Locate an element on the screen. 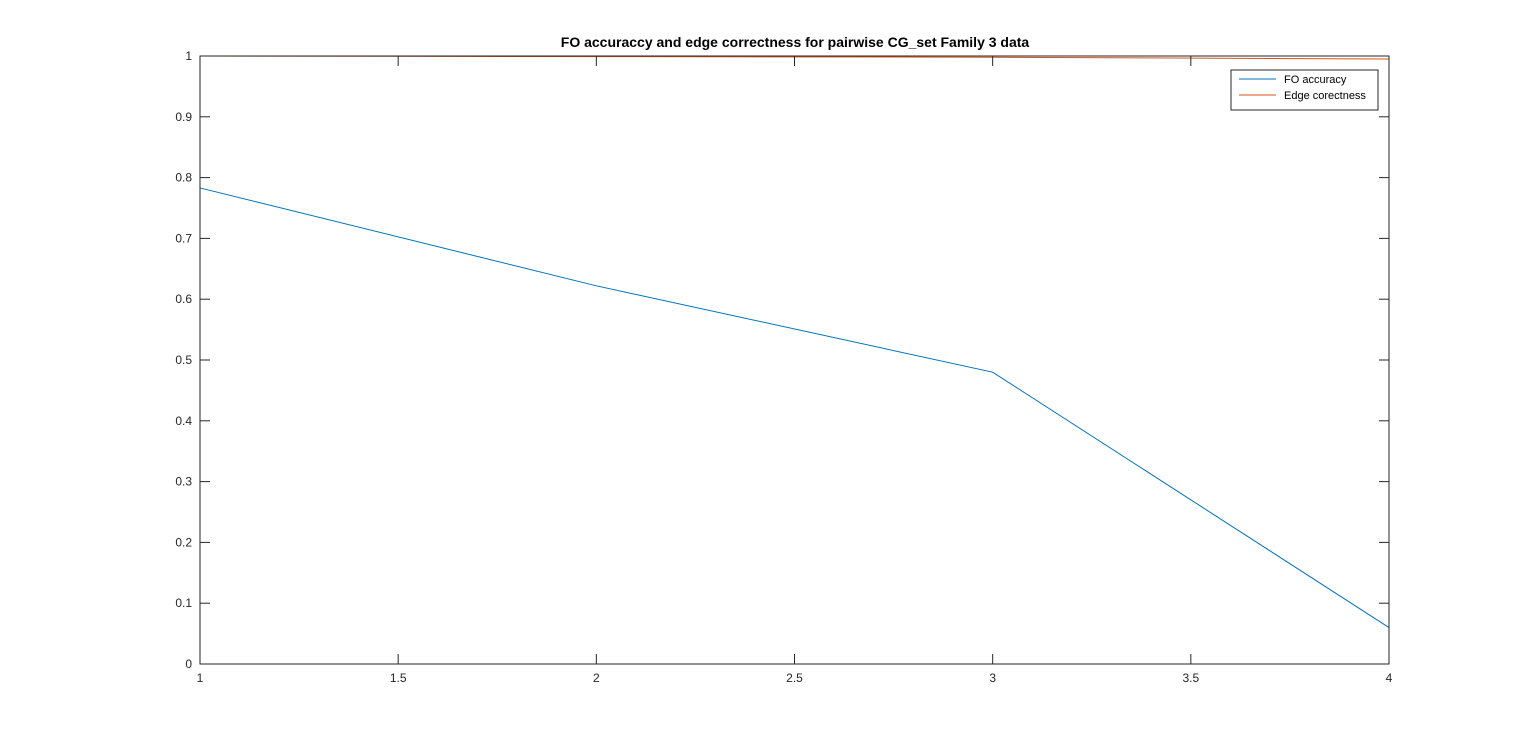  x-tick-label: 3.5 is located at coordinates (1190, 678).